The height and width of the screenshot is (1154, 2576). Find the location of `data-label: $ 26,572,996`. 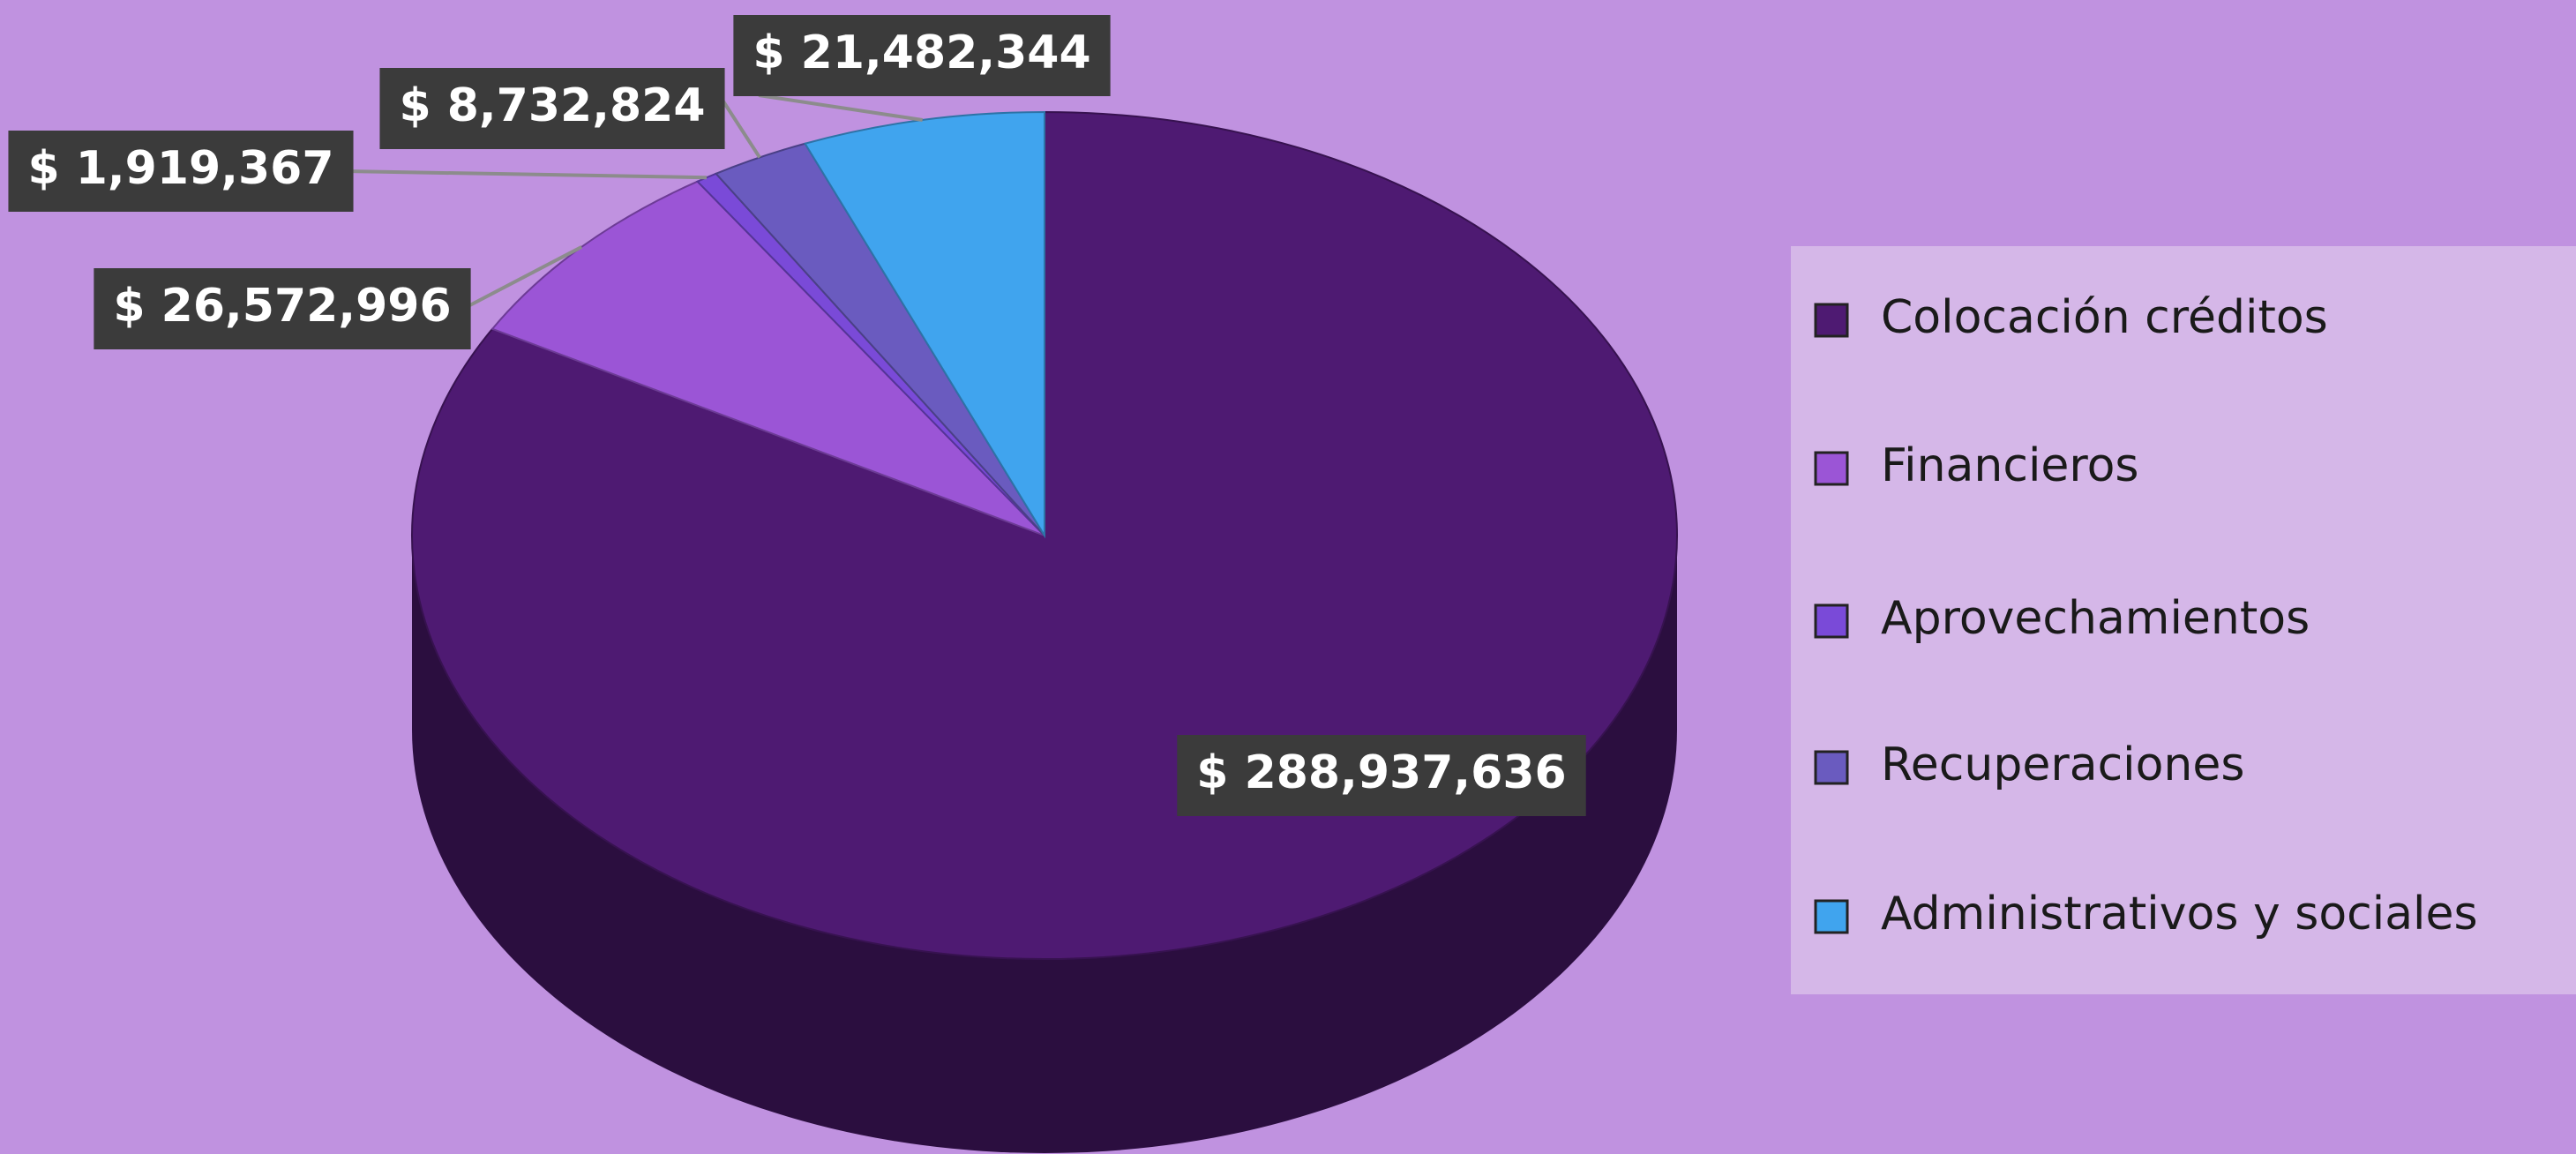

data-label: $ 26,572,996 is located at coordinates (282, 306).